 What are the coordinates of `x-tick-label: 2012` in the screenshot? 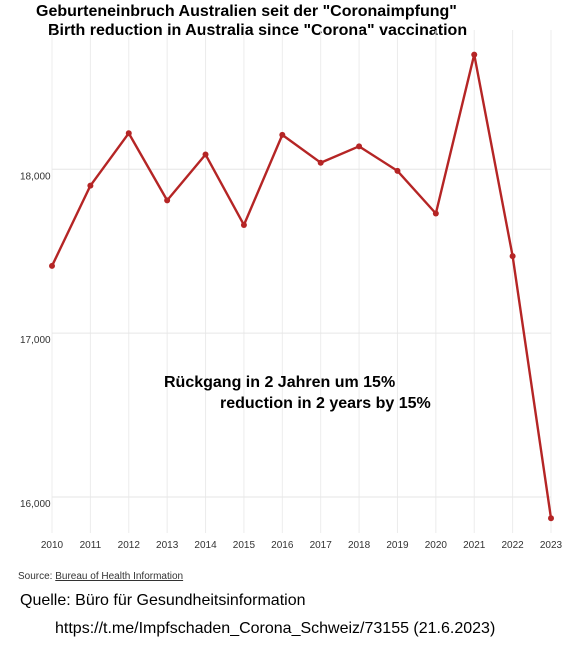 It's located at (129, 545).